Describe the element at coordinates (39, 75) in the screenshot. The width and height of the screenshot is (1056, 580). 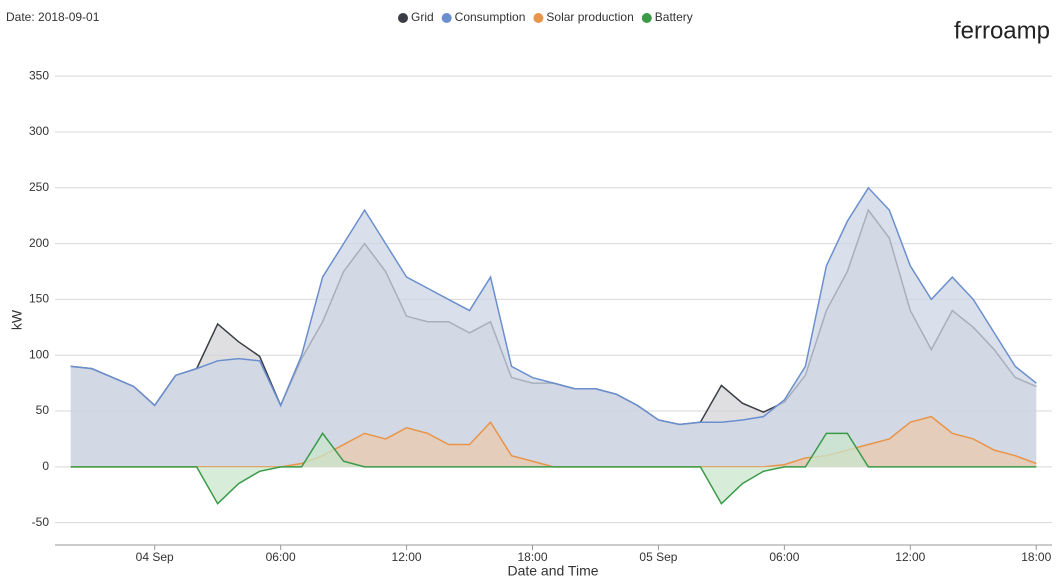
I see `y-tick-label: 350` at that location.